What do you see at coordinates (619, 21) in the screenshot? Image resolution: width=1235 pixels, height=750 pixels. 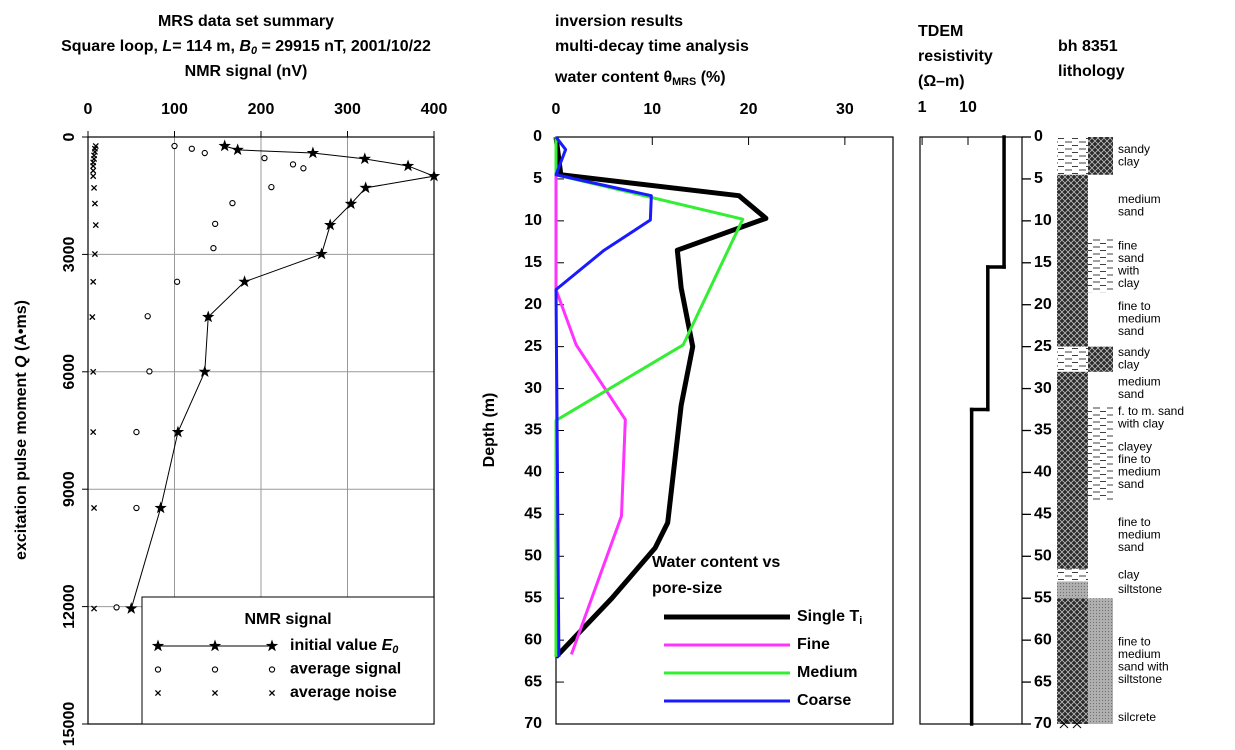 I see `chart-title: inversion results` at bounding box center [619, 21].